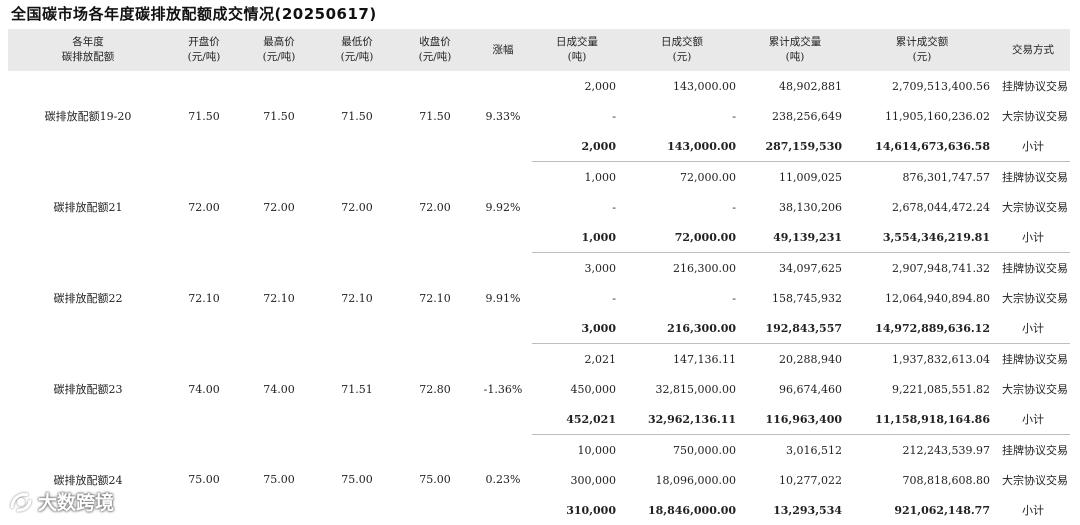  Describe the element at coordinates (435, 389) in the screenshot. I see `cell-close: 72.80` at that location.